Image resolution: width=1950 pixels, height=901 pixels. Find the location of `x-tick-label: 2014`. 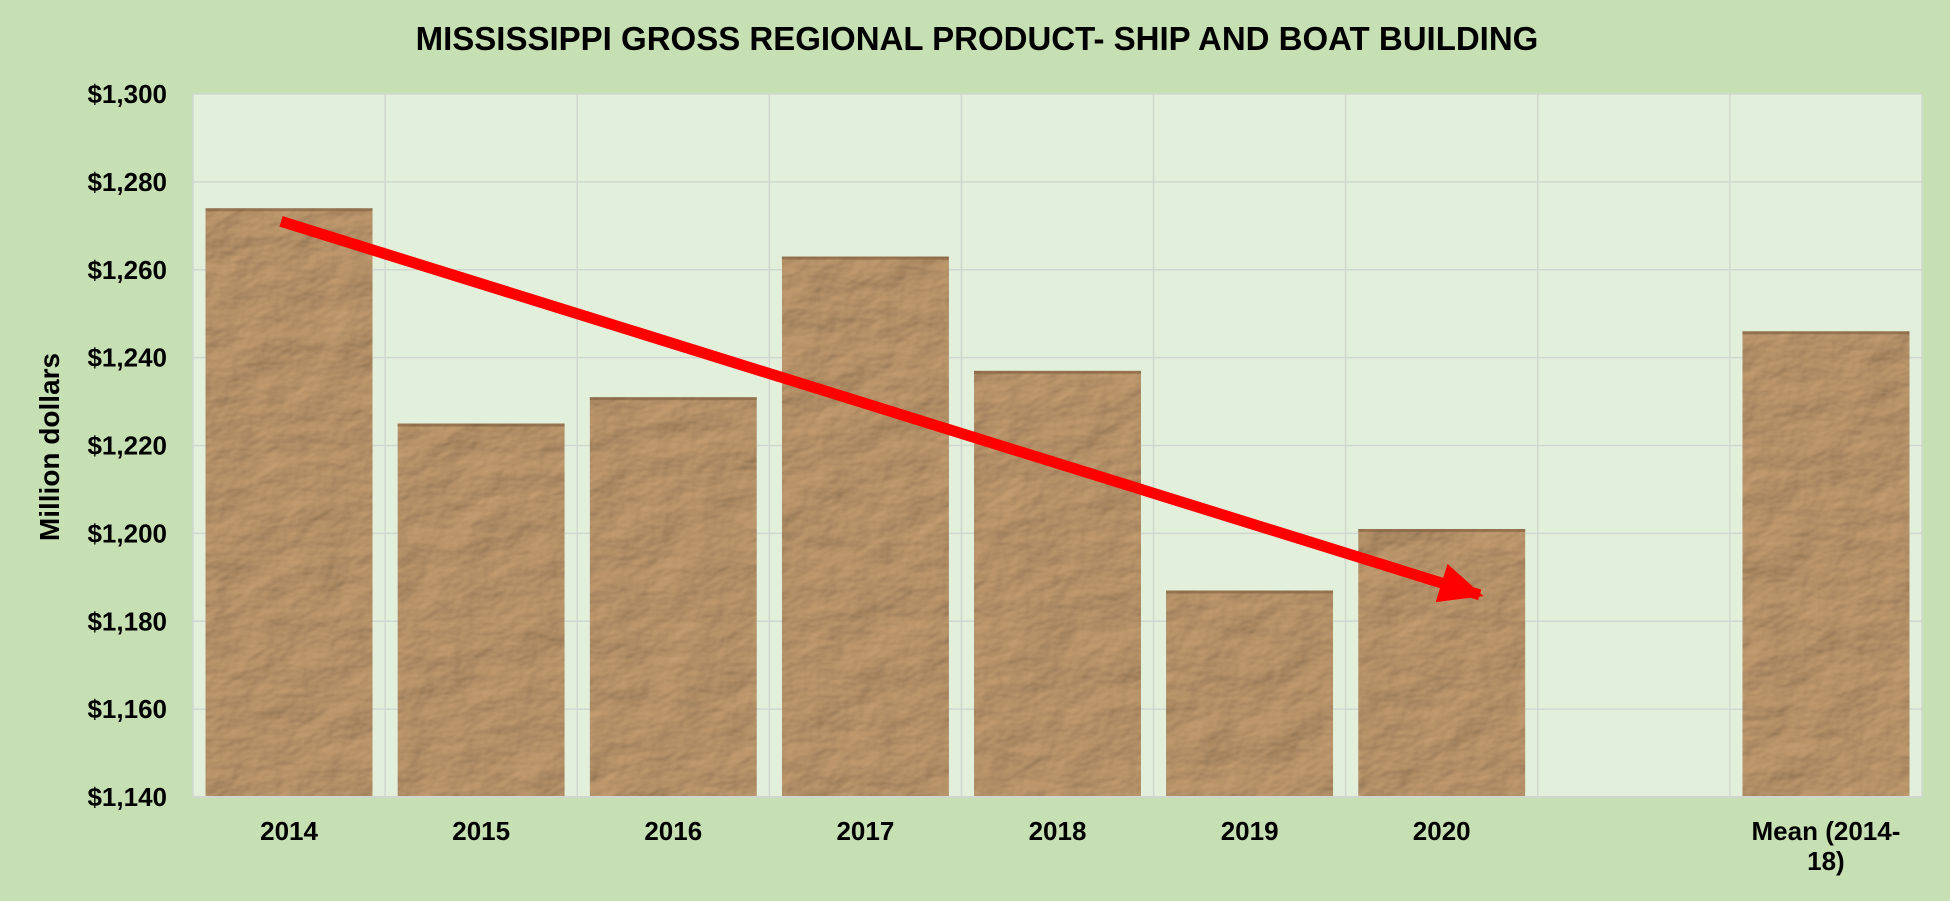

x-tick-label: 2014 is located at coordinates (289, 831).